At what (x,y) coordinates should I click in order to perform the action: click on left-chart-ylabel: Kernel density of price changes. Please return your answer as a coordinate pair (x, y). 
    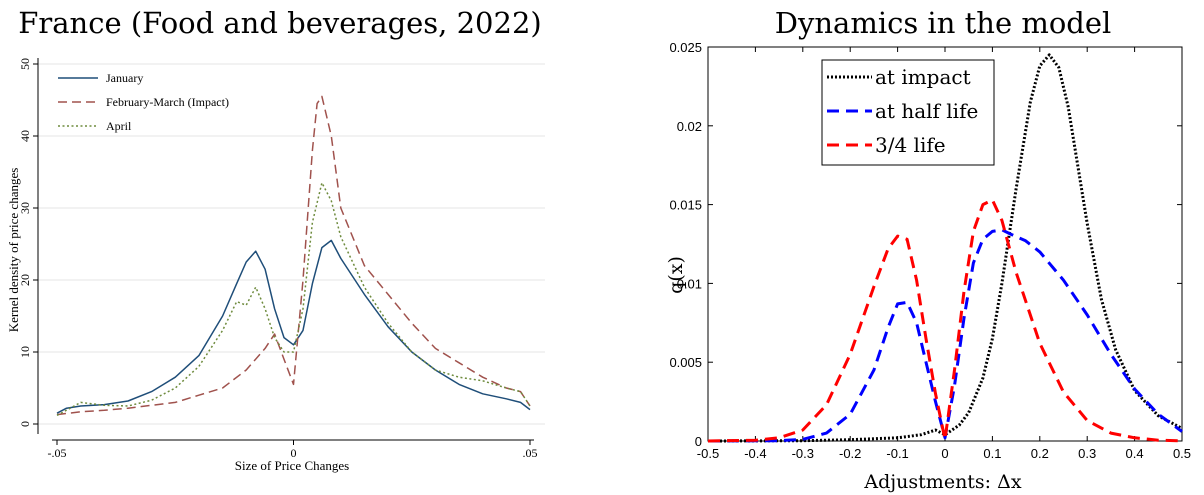
    Looking at the image, I should click on (13, 250).